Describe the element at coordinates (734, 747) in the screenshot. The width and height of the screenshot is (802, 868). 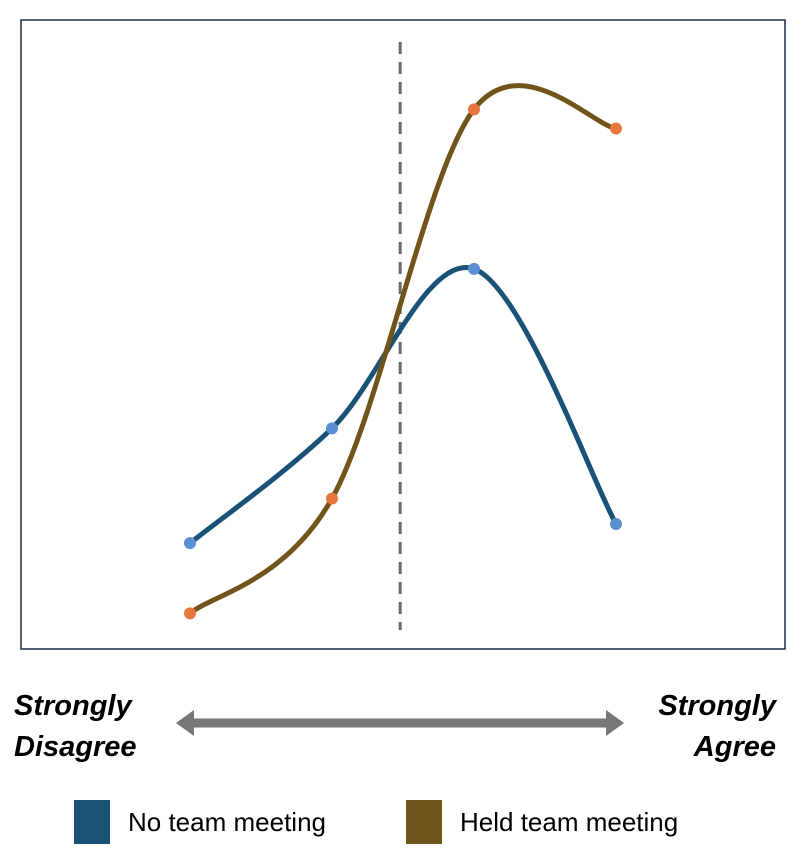
I see `scale-label-right-line2: Agree` at that location.